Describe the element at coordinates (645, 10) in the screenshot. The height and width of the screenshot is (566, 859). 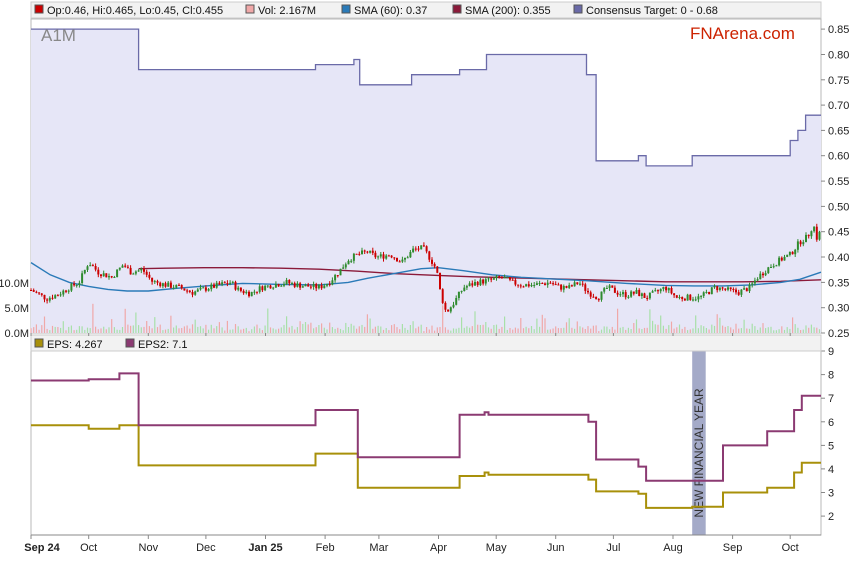
I see `legend-item-consensus: Consensus Target: 0 - 0.68` at that location.